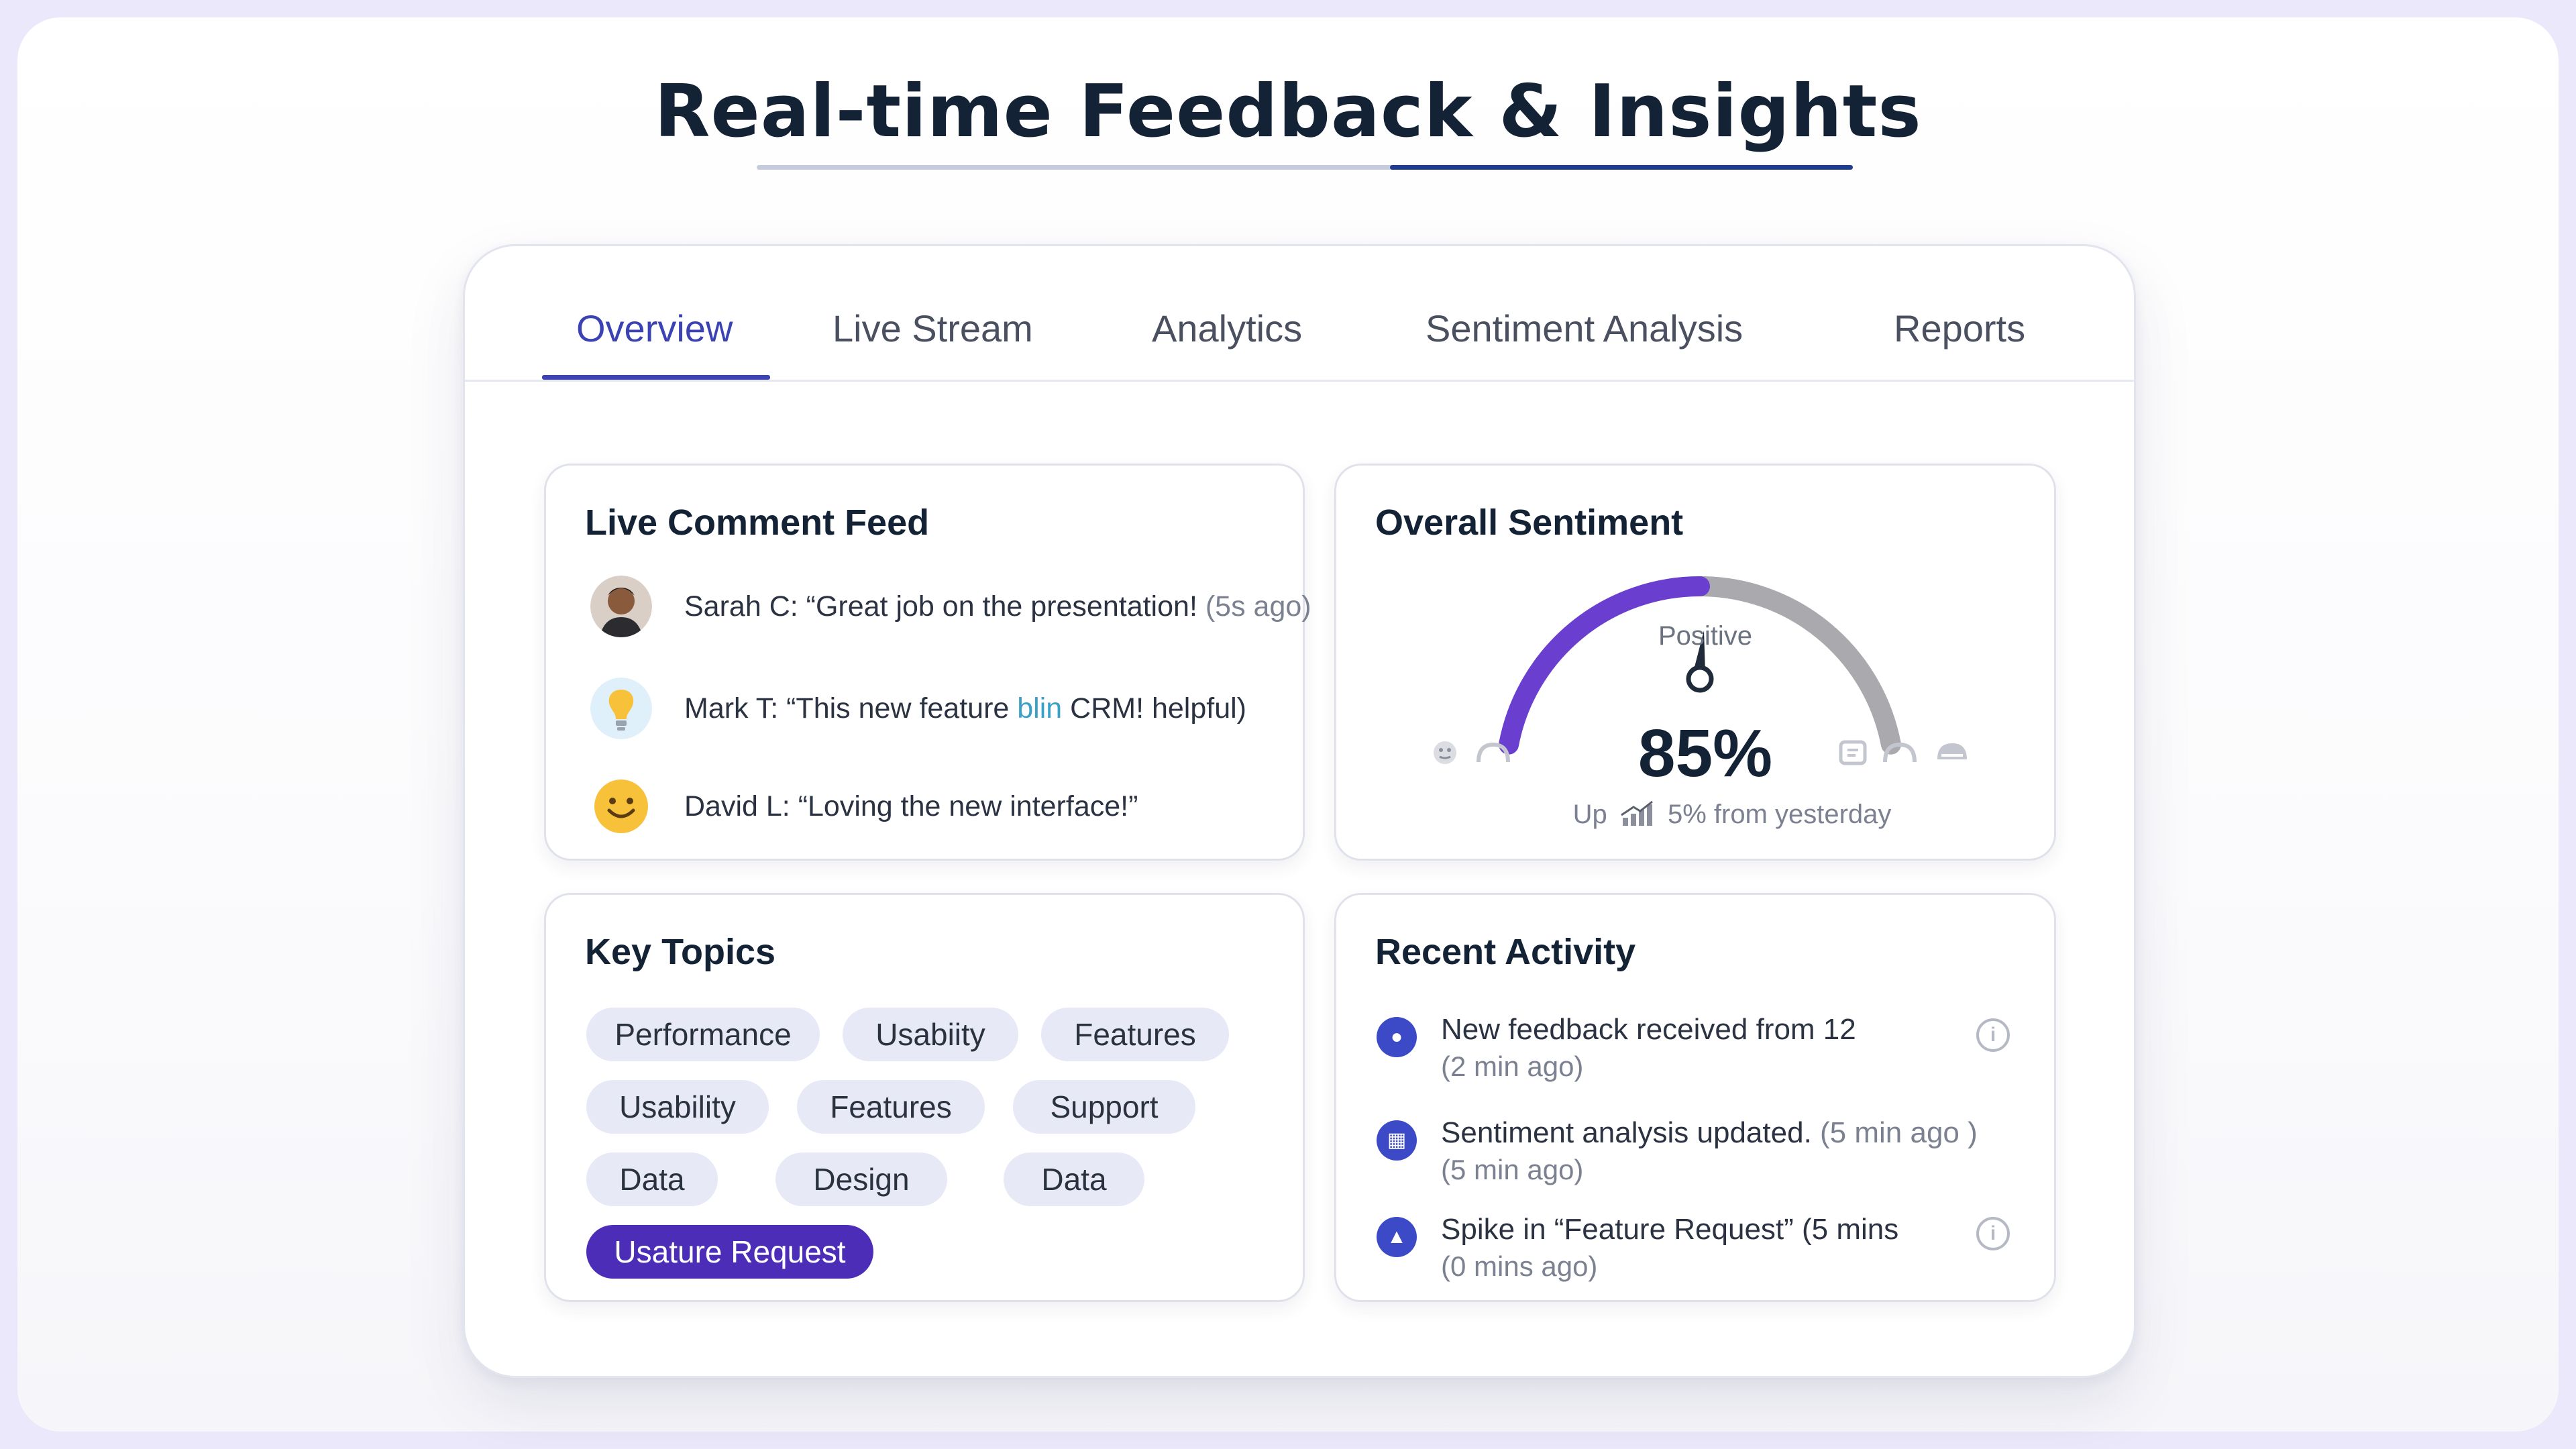 Image resolution: width=2576 pixels, height=1449 pixels. I want to click on tab-analytics: Analytics, so click(1227, 328).